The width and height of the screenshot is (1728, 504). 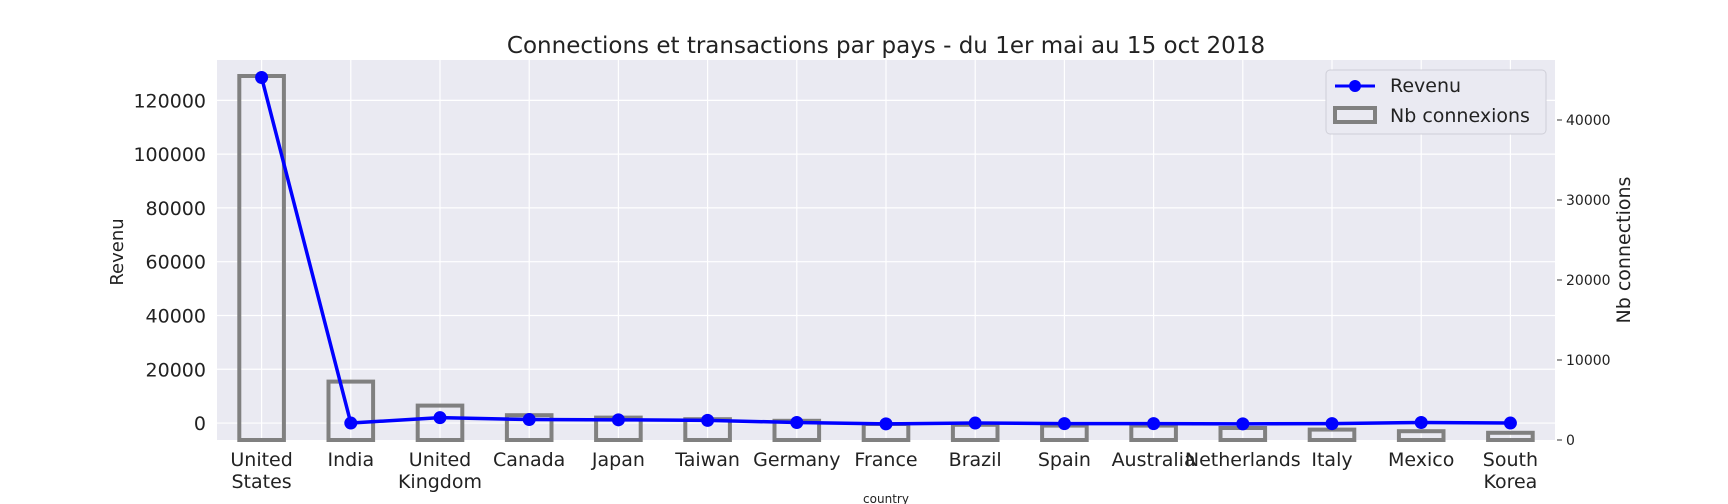 What do you see at coordinates (1331, 460) in the screenshot?
I see `x-tick-label: Italy` at bounding box center [1331, 460].